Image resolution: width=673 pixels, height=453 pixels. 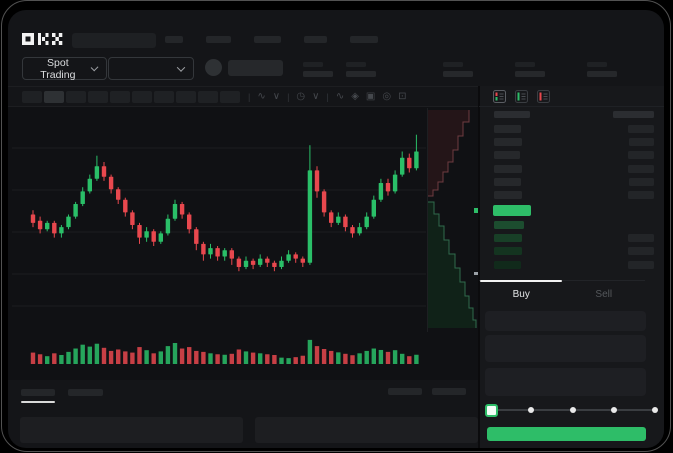 What do you see at coordinates (370, 96) in the screenshot?
I see `screenshot-icon: ▣` at bounding box center [370, 96].